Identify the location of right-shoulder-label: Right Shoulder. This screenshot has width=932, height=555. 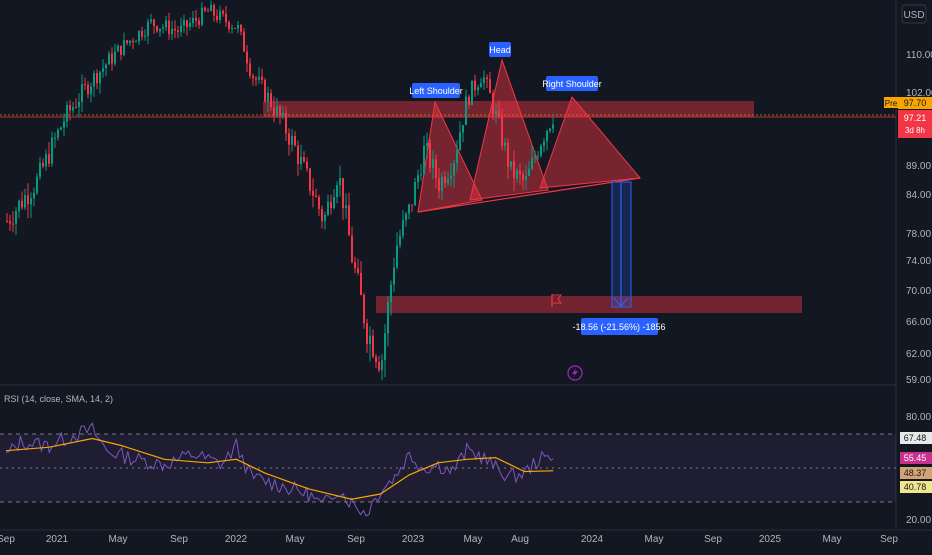
(572, 84).